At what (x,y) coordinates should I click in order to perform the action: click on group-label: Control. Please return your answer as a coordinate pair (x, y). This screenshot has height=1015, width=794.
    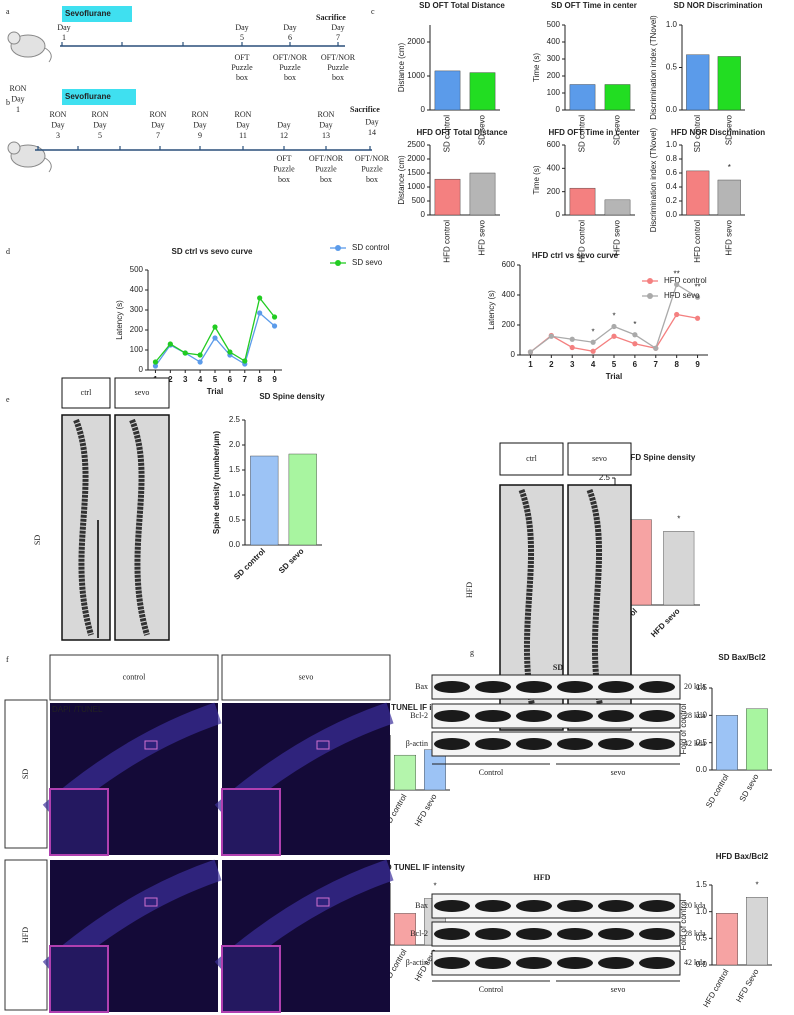
    Looking at the image, I should click on (491, 772).